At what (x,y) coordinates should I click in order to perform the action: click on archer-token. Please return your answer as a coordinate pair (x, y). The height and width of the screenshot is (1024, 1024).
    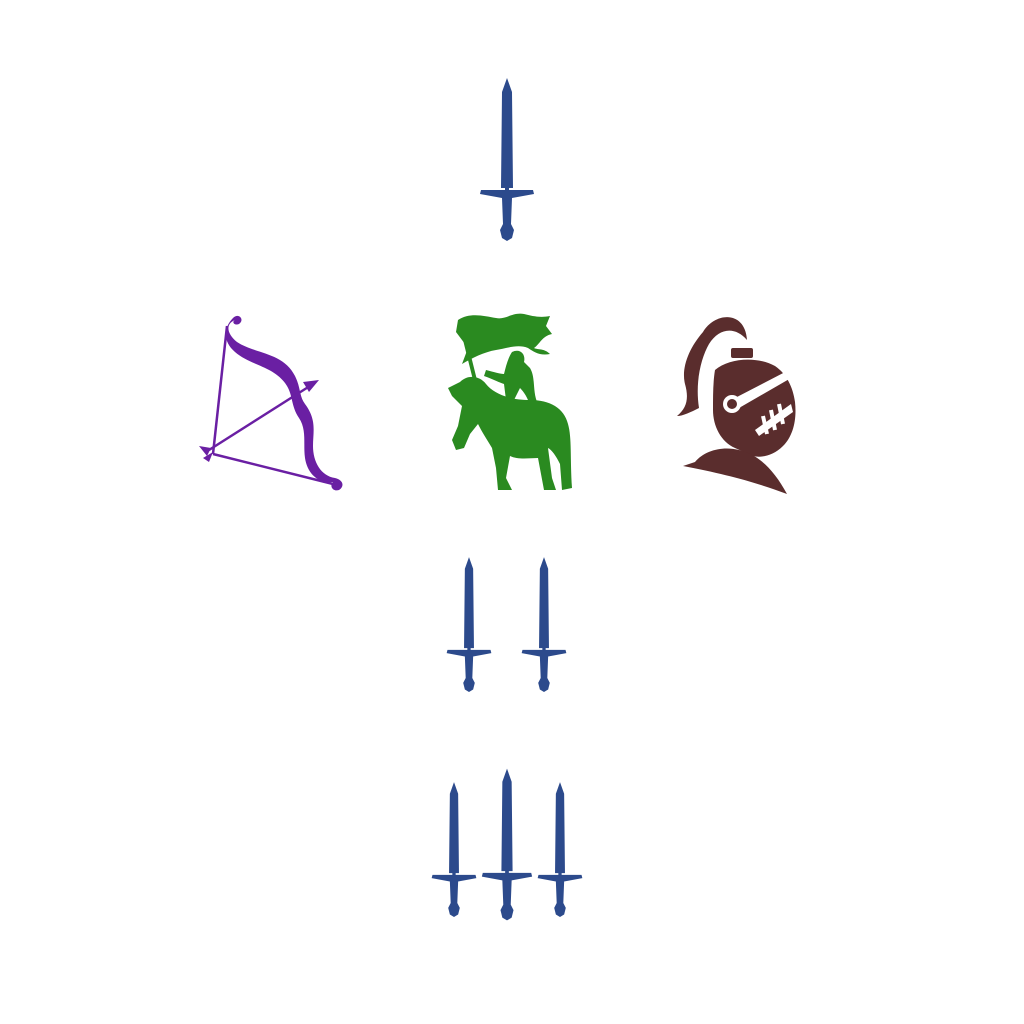
    Looking at the image, I should click on (271, 402).